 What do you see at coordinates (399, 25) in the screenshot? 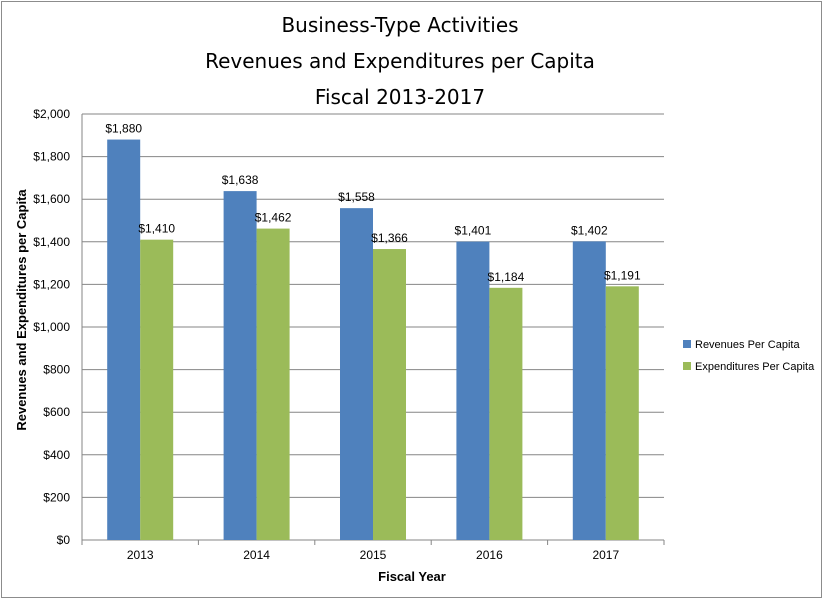
I see `chart-title-line-1: Business-Type Activities` at bounding box center [399, 25].